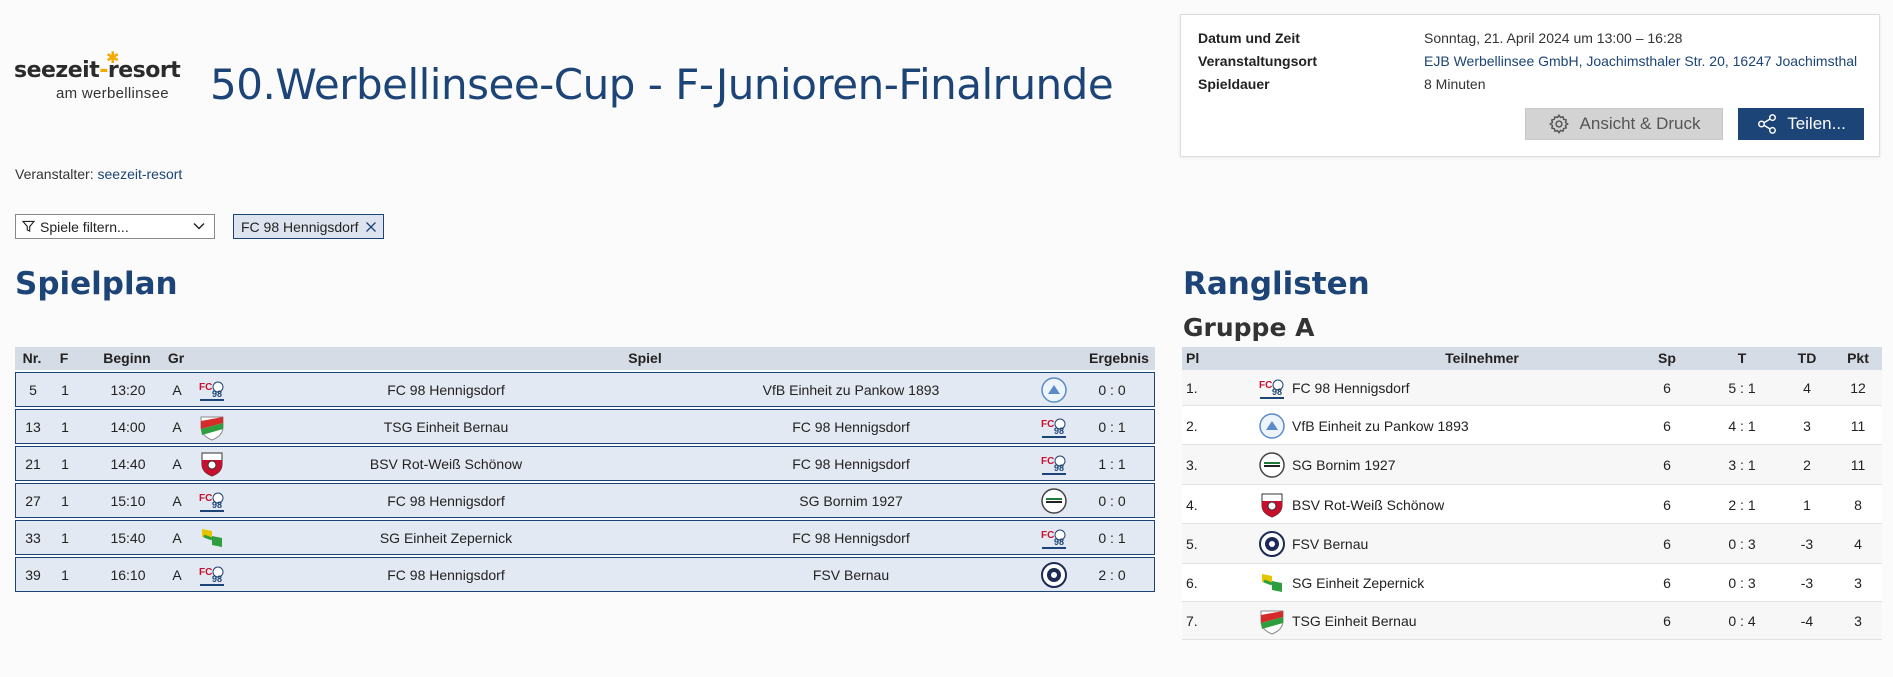 This screenshot has height=677, width=1893. What do you see at coordinates (128, 538) in the screenshot?
I see `game-start: 15:40` at bounding box center [128, 538].